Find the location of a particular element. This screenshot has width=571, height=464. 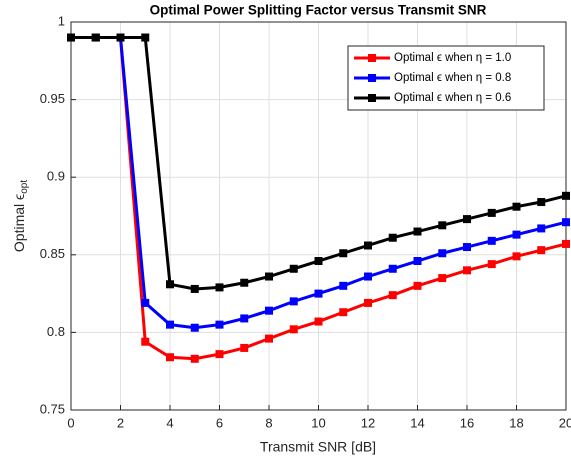

y-axis-label-sub: opt is located at coordinates (24, 187).